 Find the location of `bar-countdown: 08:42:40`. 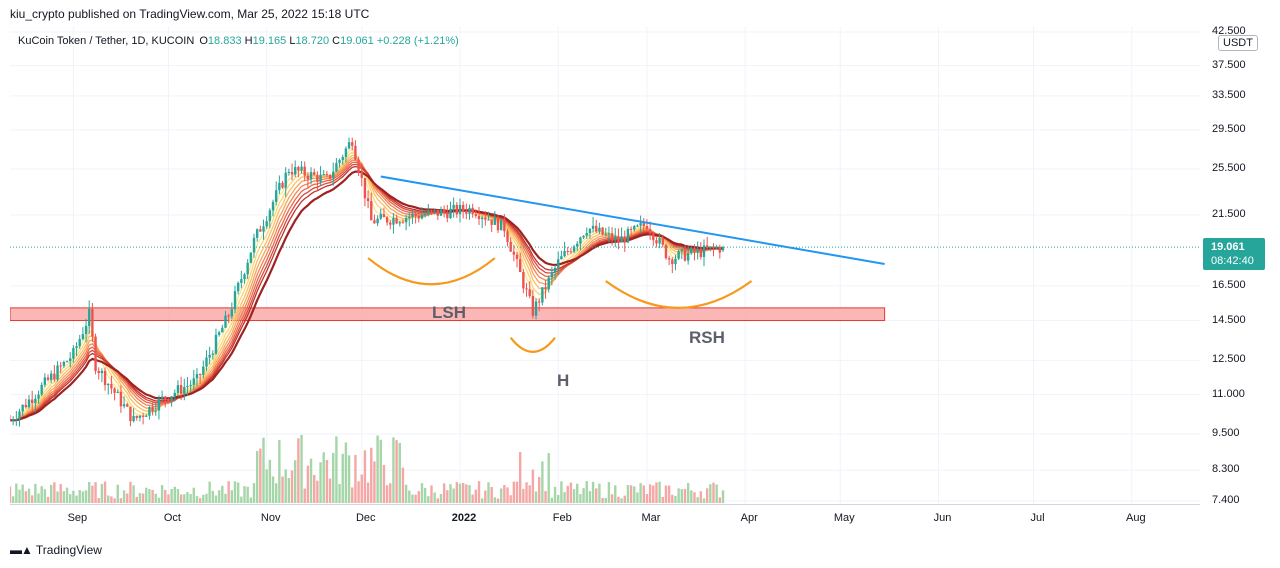

bar-countdown: 08:42:40 is located at coordinates (1232, 261).